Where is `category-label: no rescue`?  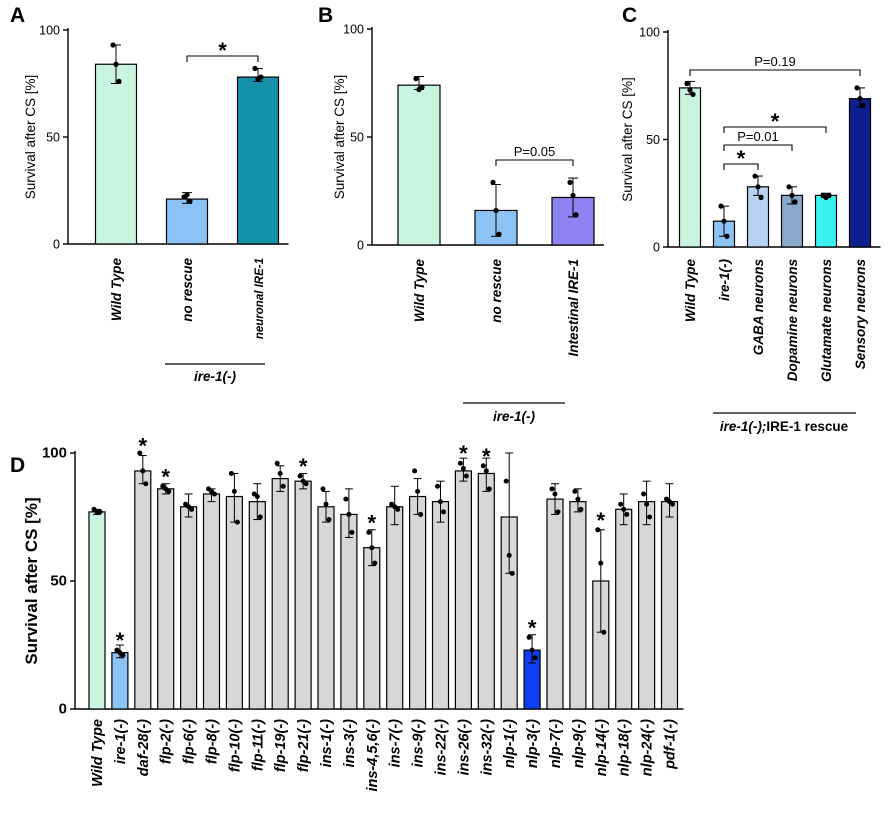 category-label: no rescue is located at coordinates (187, 290).